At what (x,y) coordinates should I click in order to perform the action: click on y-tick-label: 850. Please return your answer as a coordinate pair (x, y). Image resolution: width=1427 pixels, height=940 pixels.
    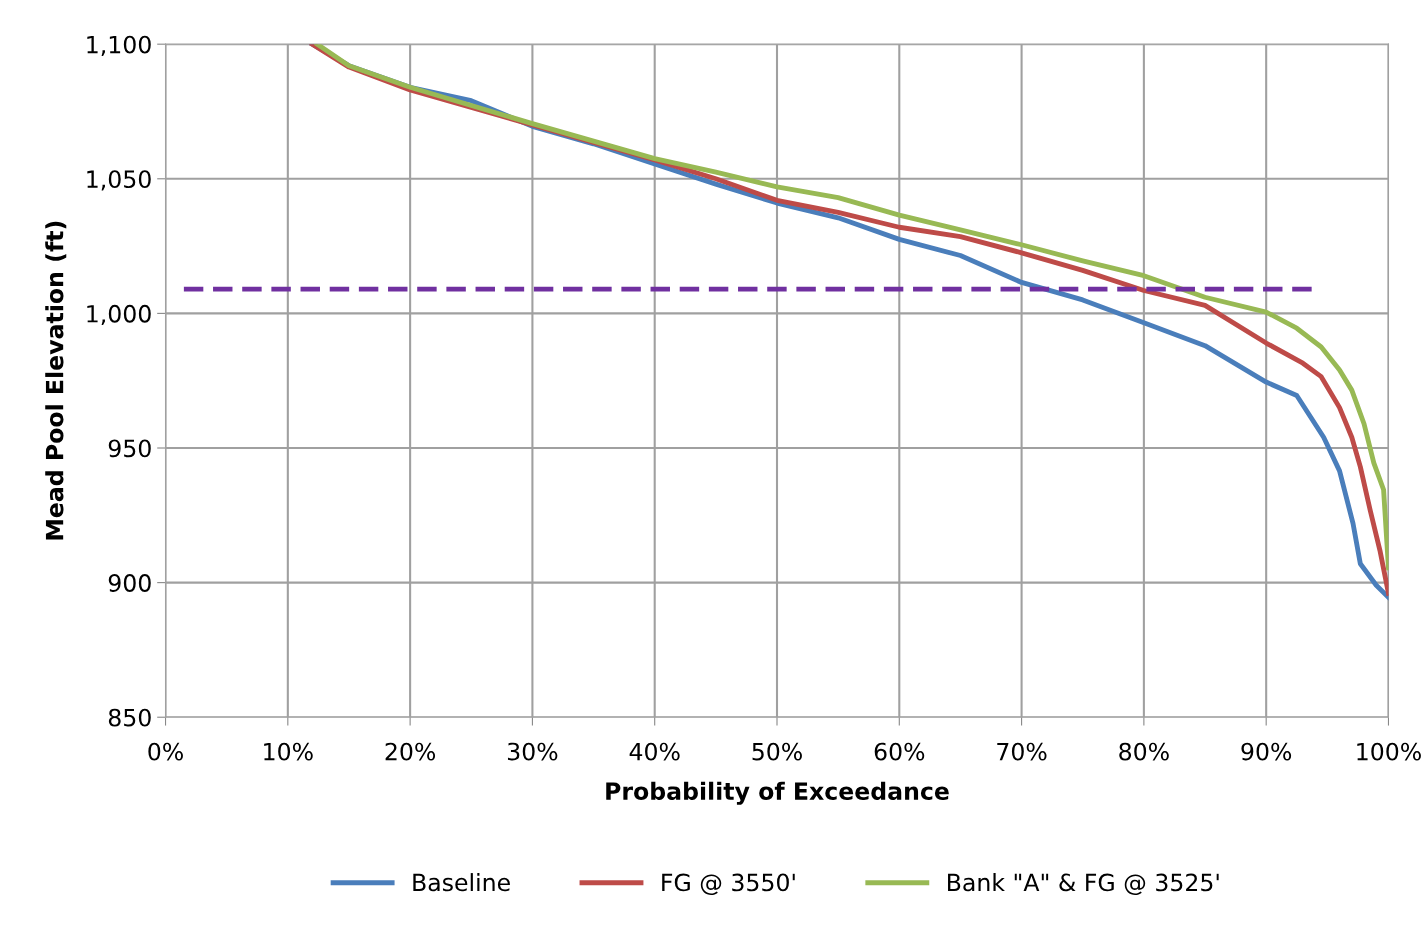
    Looking at the image, I should click on (129, 717).